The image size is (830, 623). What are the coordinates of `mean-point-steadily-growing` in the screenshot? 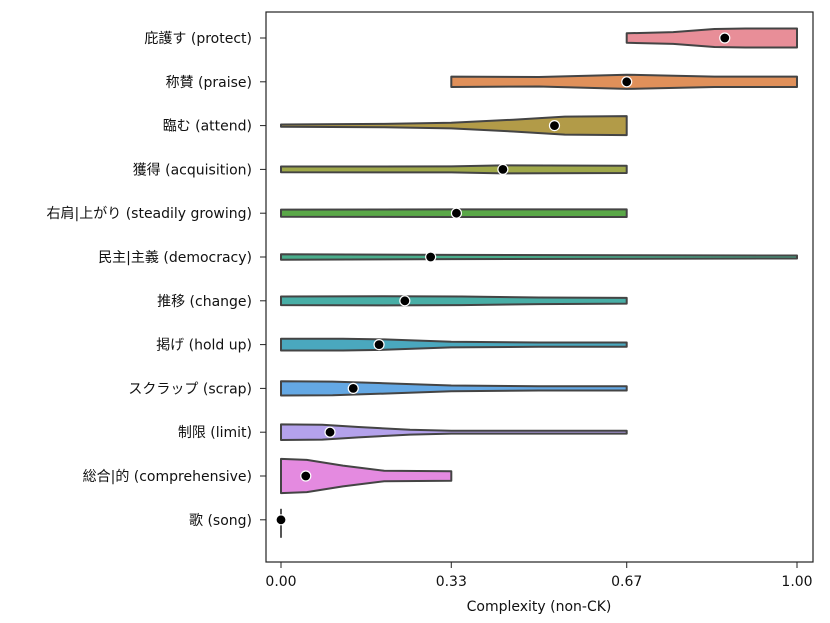 It's located at (456, 213).